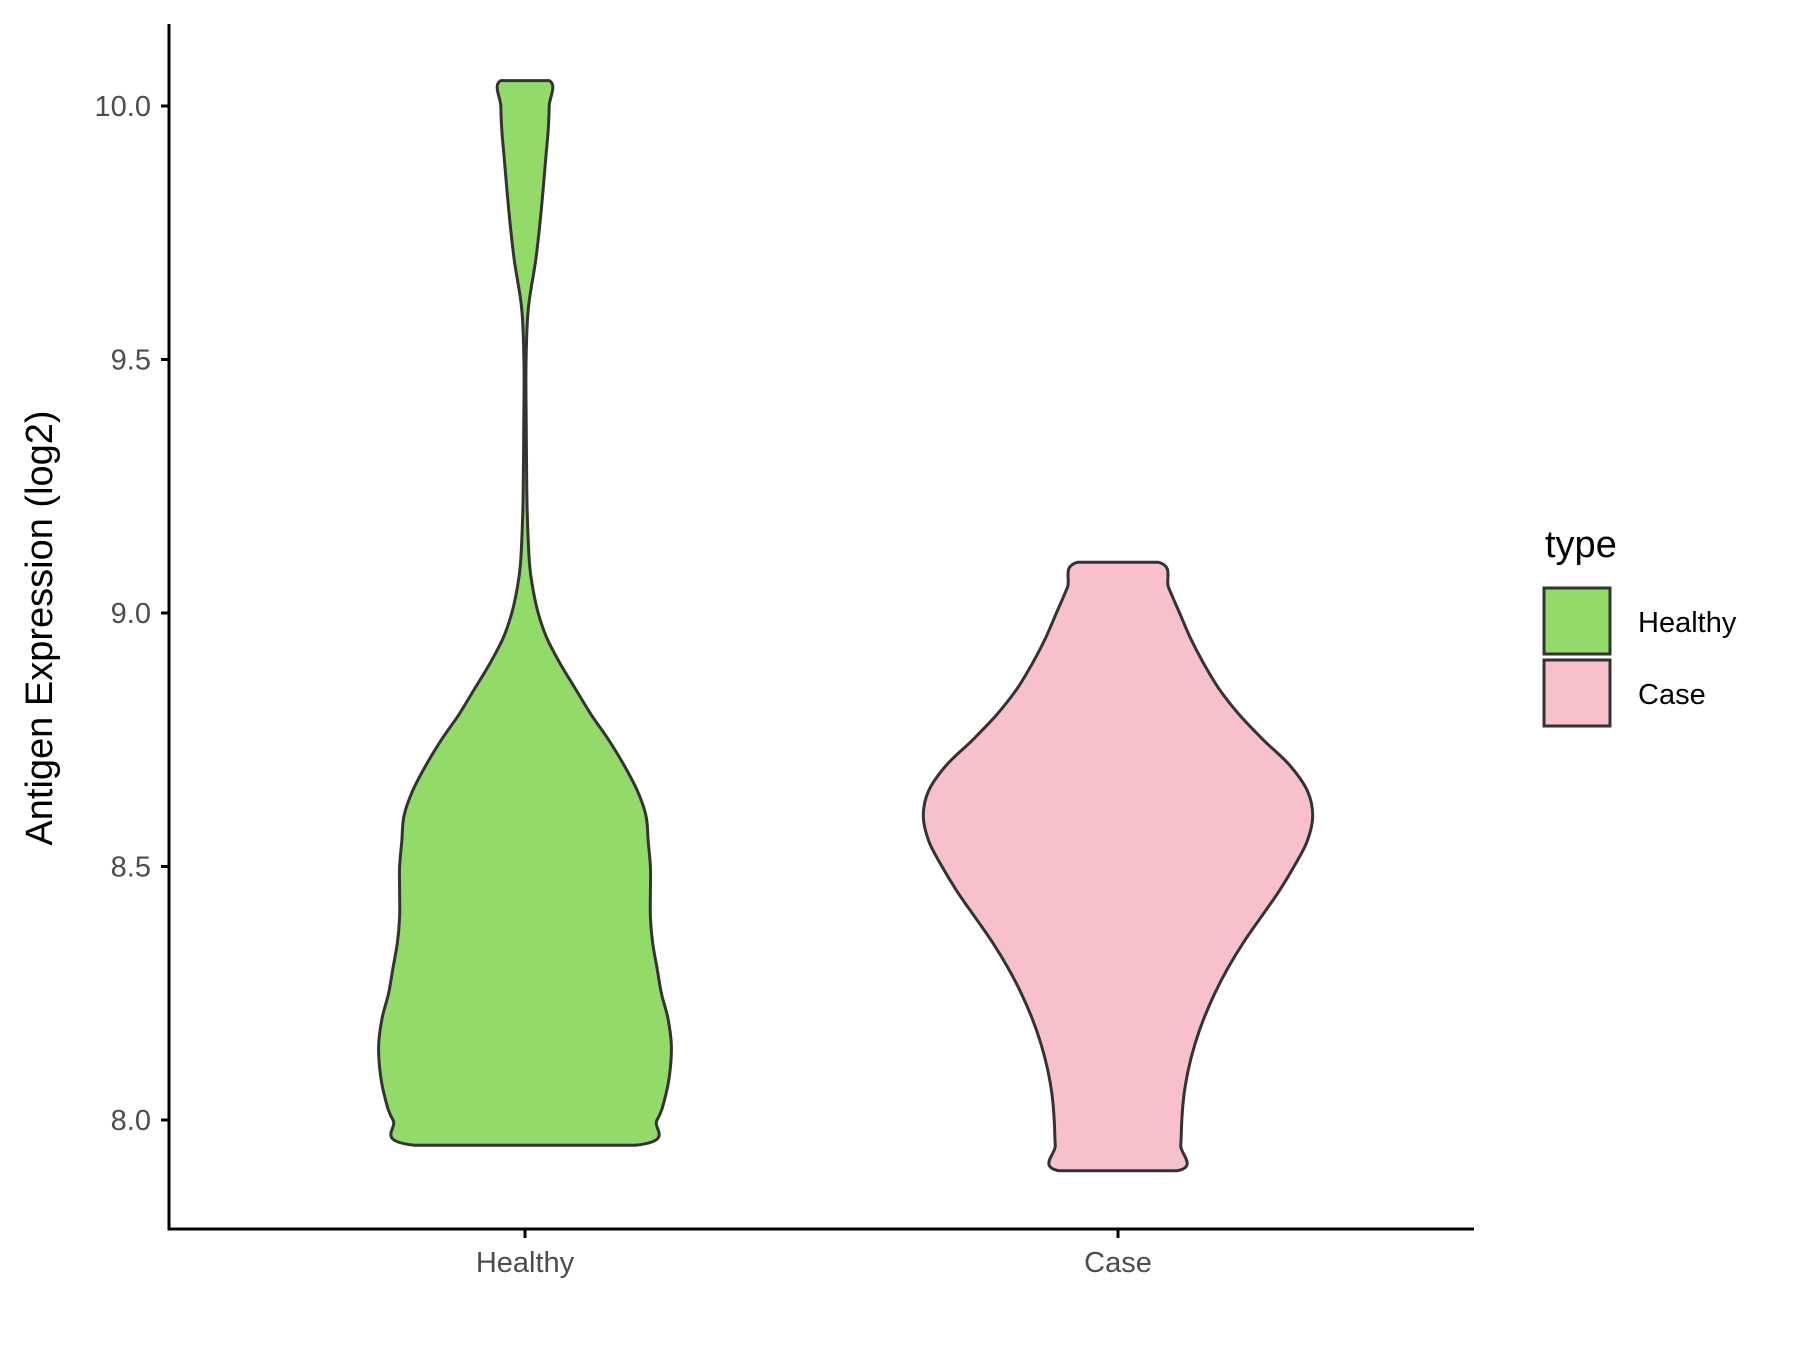 Image resolution: width=1800 pixels, height=1350 pixels. I want to click on y-tick-label: 9.0, so click(131, 614).